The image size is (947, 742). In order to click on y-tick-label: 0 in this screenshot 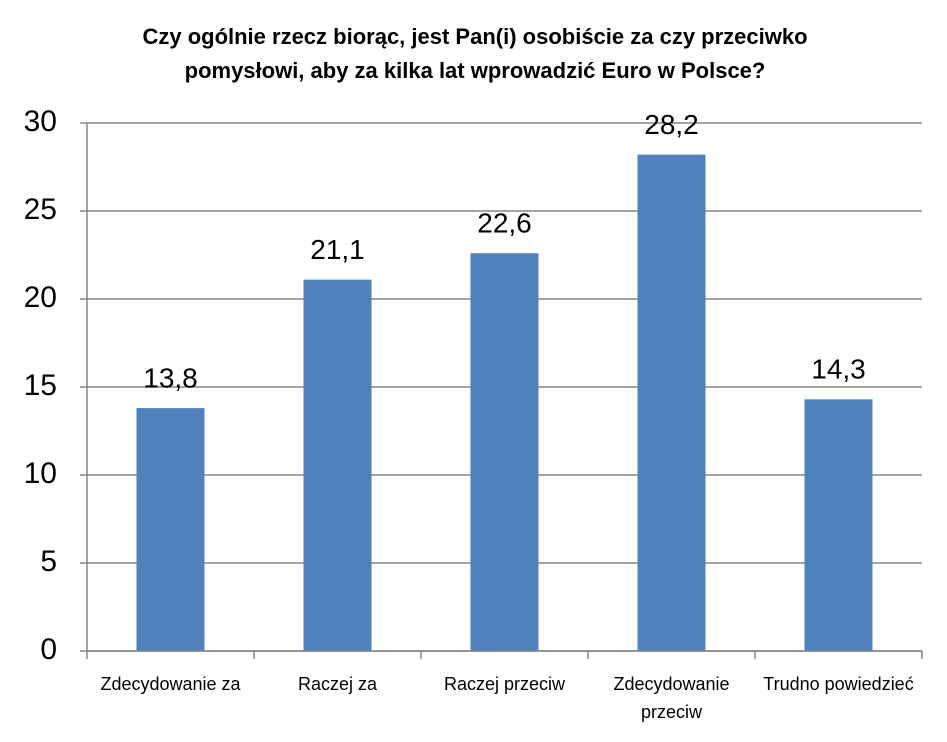, I will do `click(48, 649)`.